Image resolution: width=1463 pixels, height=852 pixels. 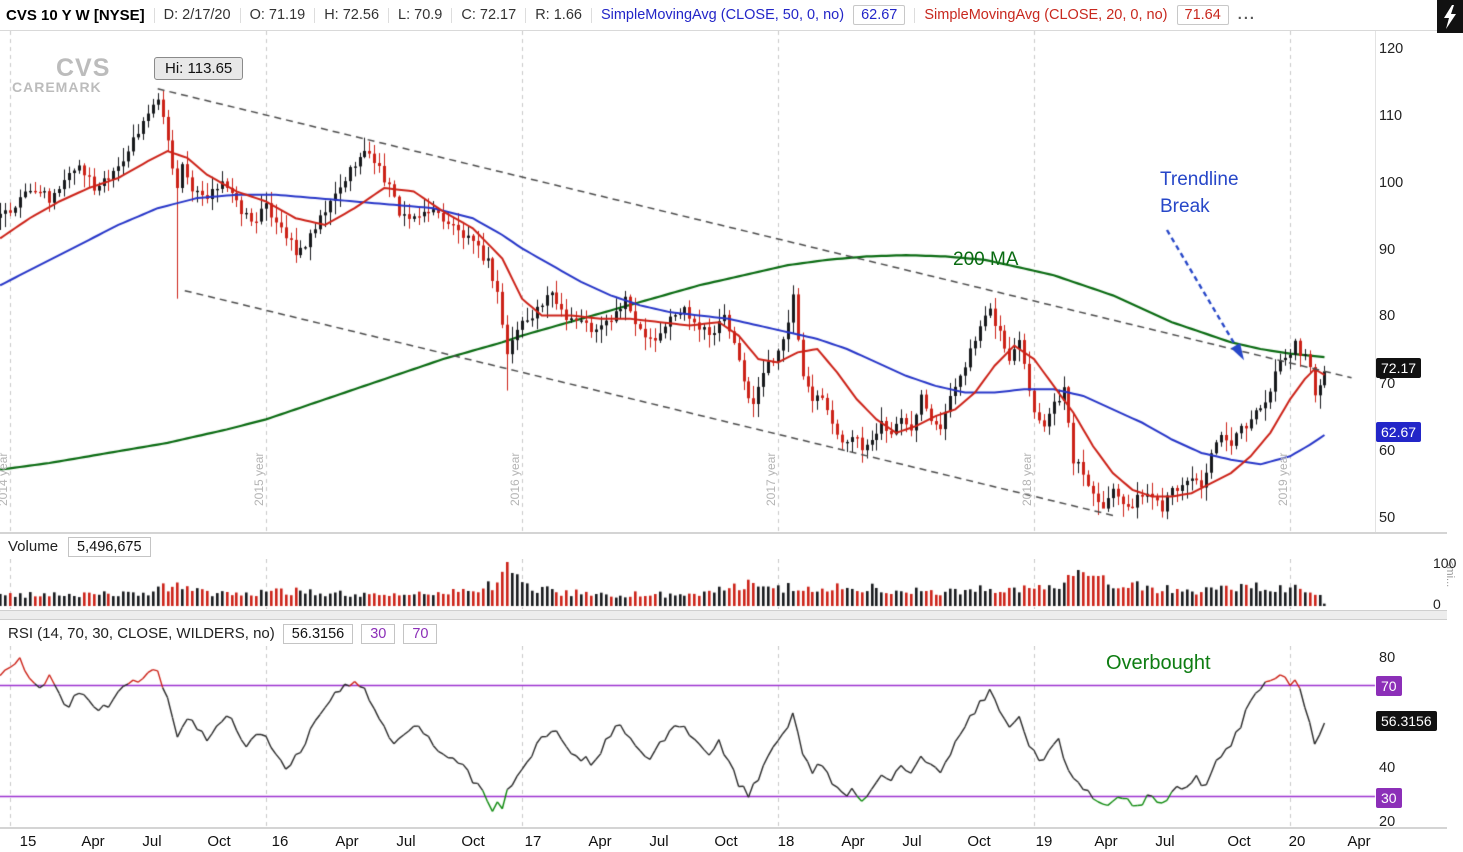 What do you see at coordinates (1399, 432) in the screenshot?
I see `sma50-price-badge: 62.67` at bounding box center [1399, 432].